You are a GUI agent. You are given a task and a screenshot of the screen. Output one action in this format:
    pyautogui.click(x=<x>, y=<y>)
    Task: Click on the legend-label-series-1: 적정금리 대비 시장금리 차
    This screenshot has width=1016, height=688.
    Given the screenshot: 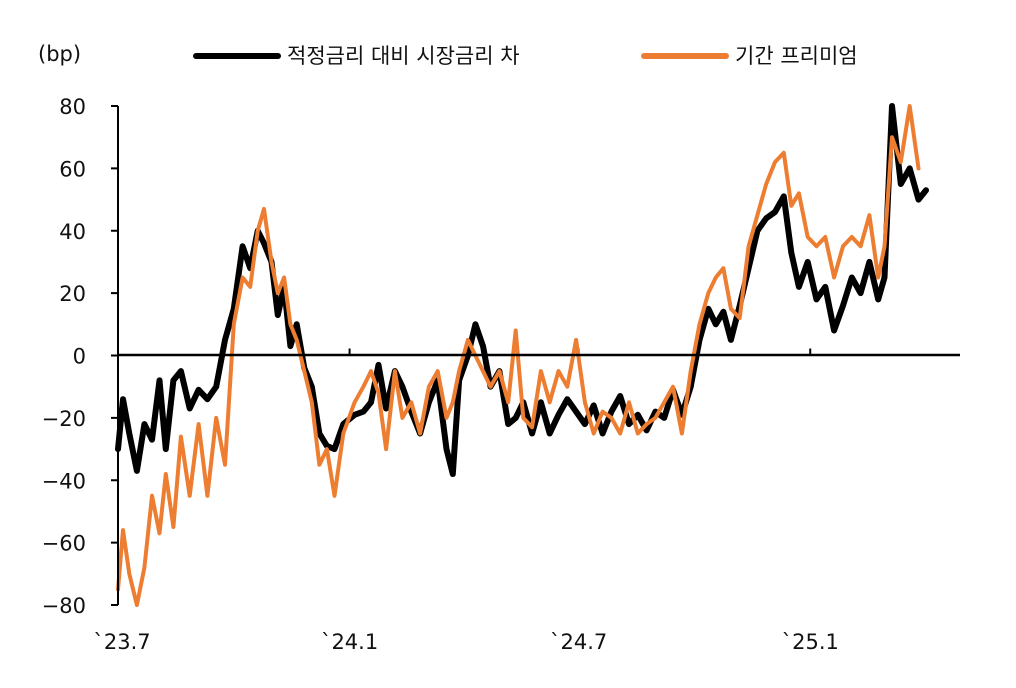 What is the action you would take?
    pyautogui.click(x=403, y=56)
    